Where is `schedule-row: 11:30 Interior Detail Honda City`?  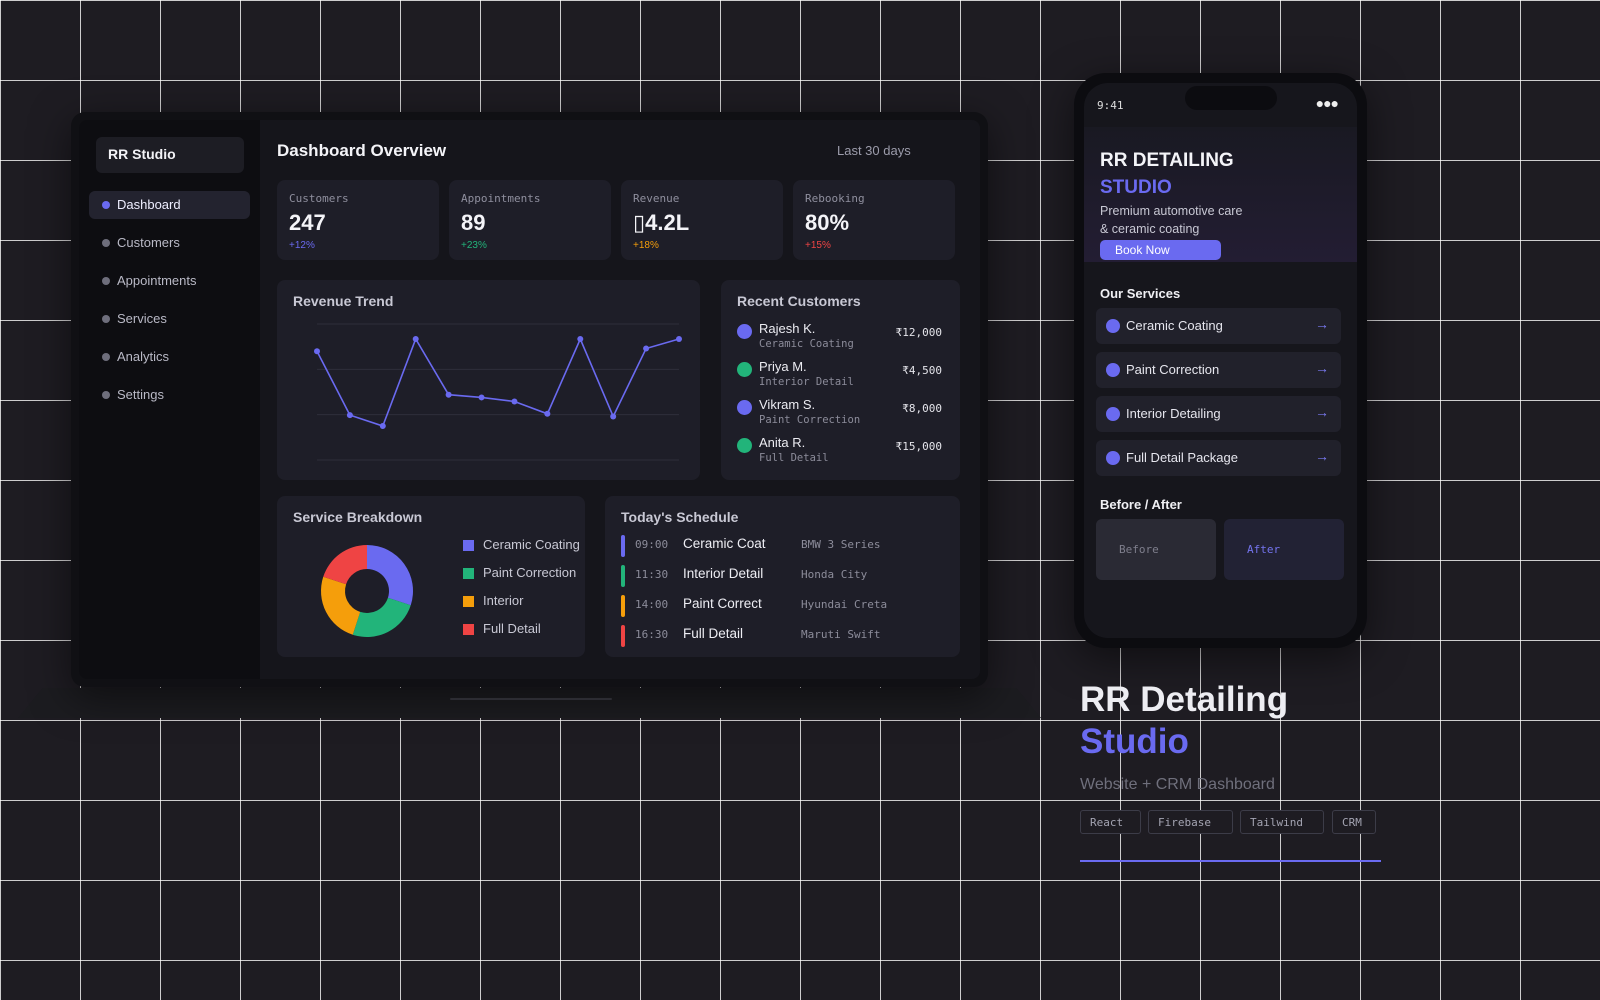
schedule-row: 11:30 Interior Detail Honda City is located at coordinates (781, 576).